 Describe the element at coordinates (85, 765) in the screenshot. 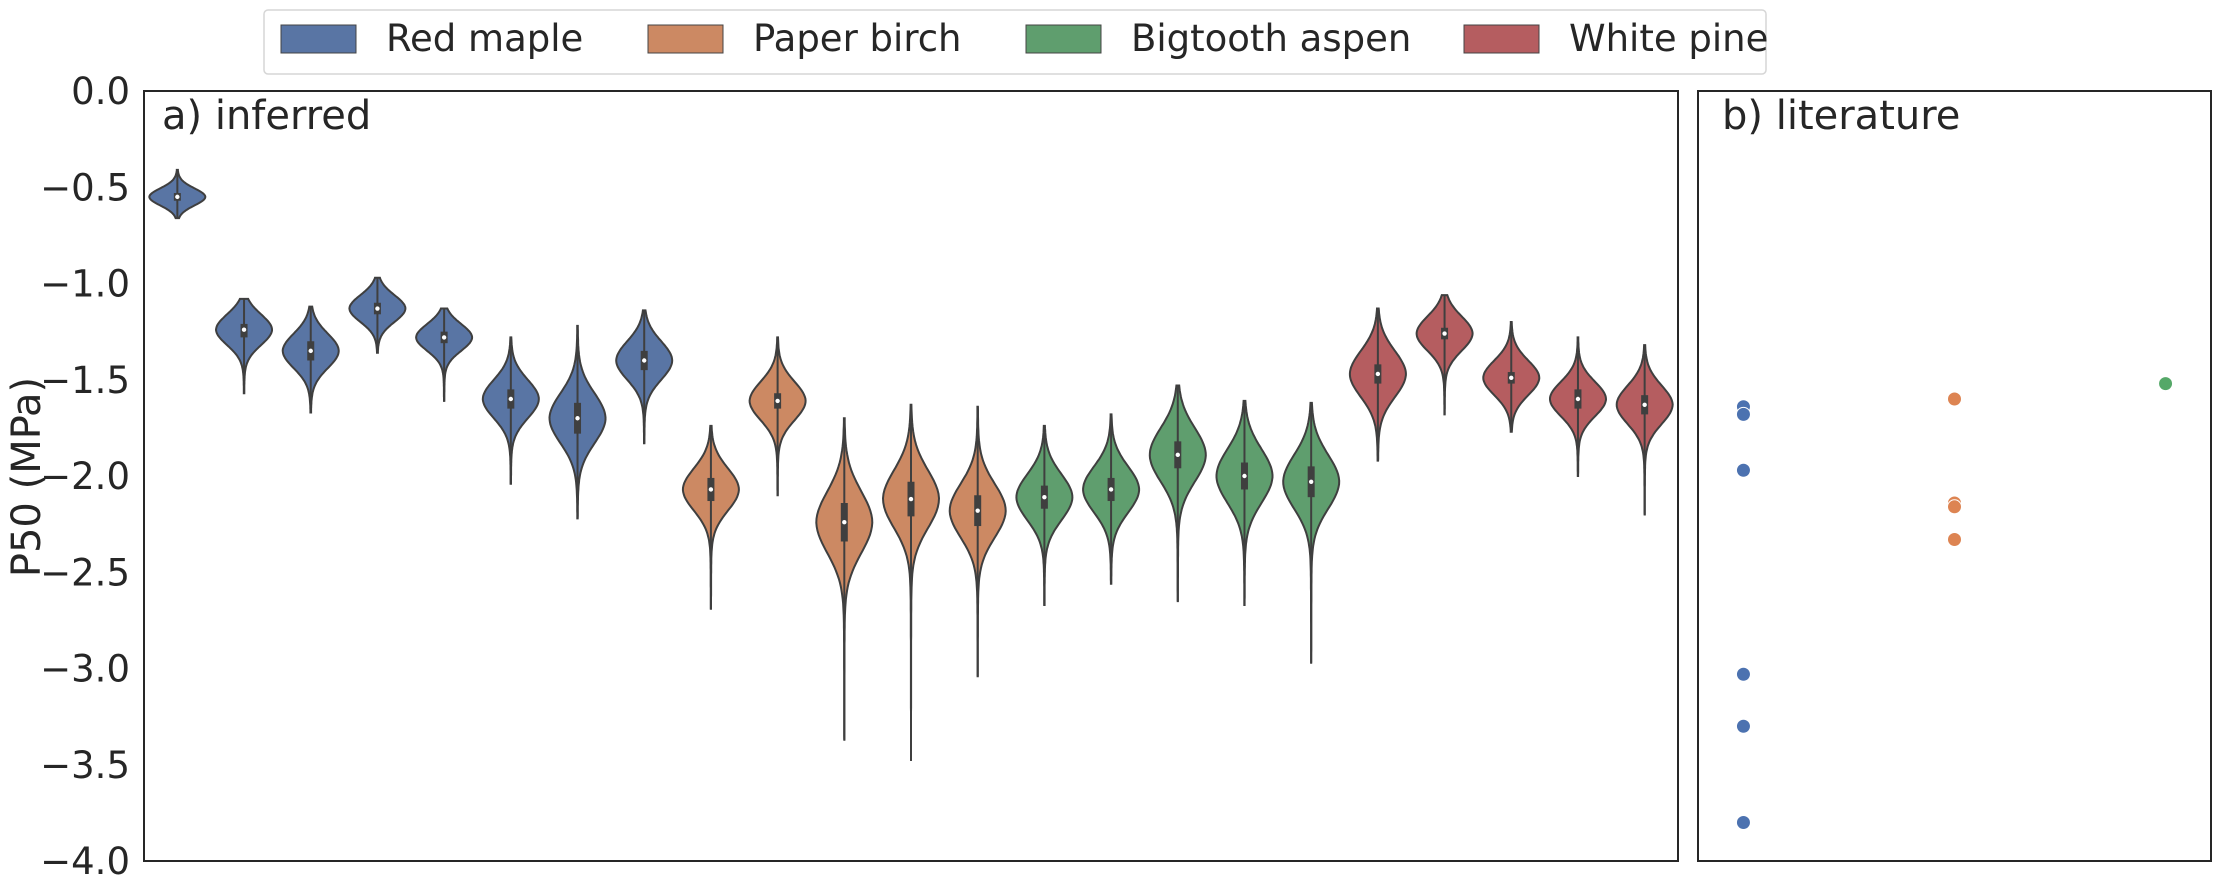

I see `y-tick-label: −3.5` at that location.